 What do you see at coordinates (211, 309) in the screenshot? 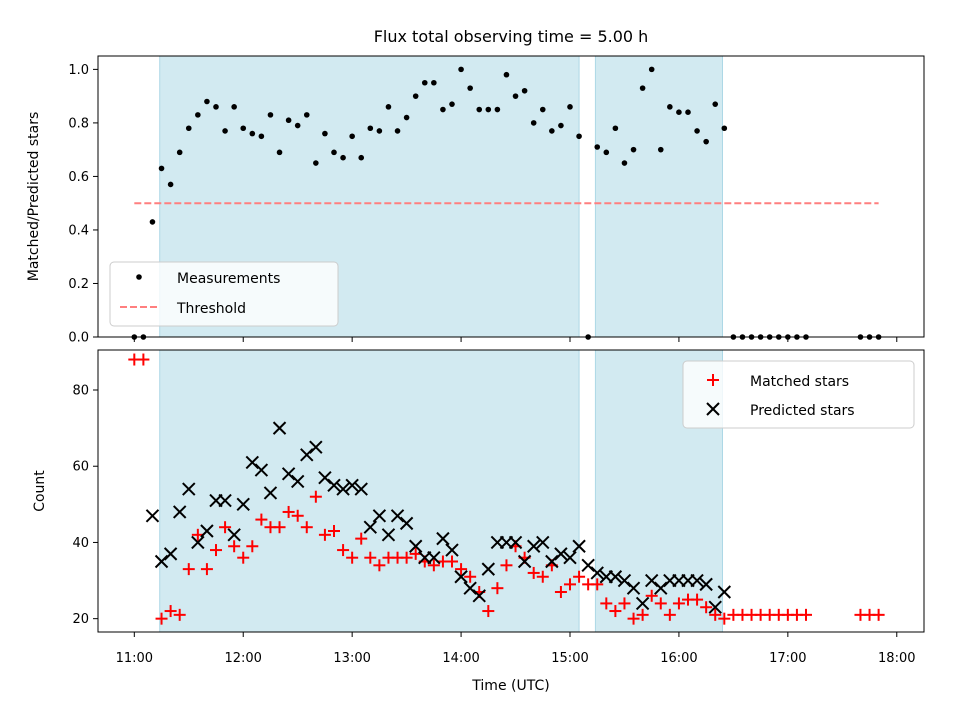
I see `legend-threshold-label: Threshold` at bounding box center [211, 309].